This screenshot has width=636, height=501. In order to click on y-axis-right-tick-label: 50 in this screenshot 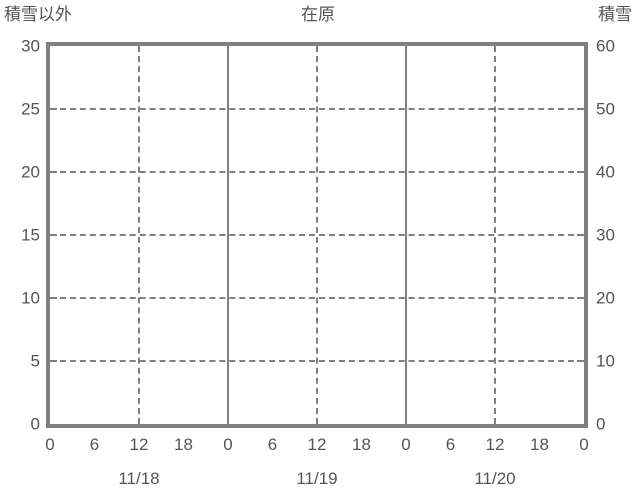, I will do `click(605, 109)`.